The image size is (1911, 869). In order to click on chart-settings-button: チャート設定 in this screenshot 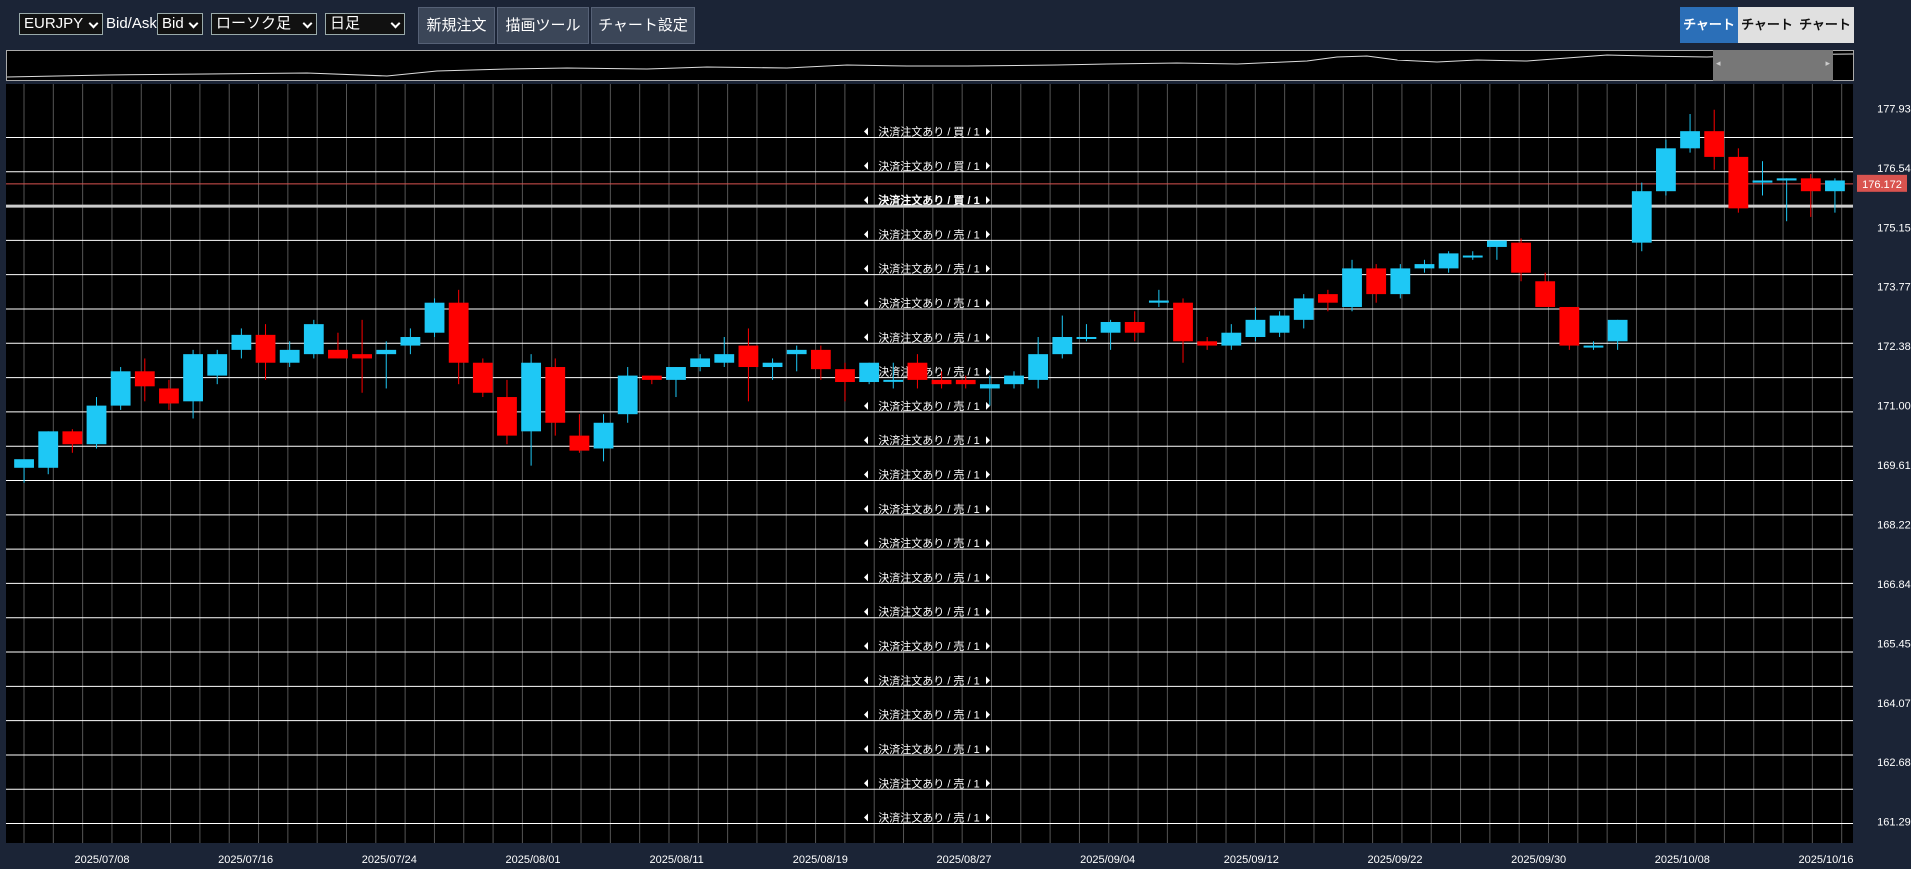, I will do `click(643, 25)`.